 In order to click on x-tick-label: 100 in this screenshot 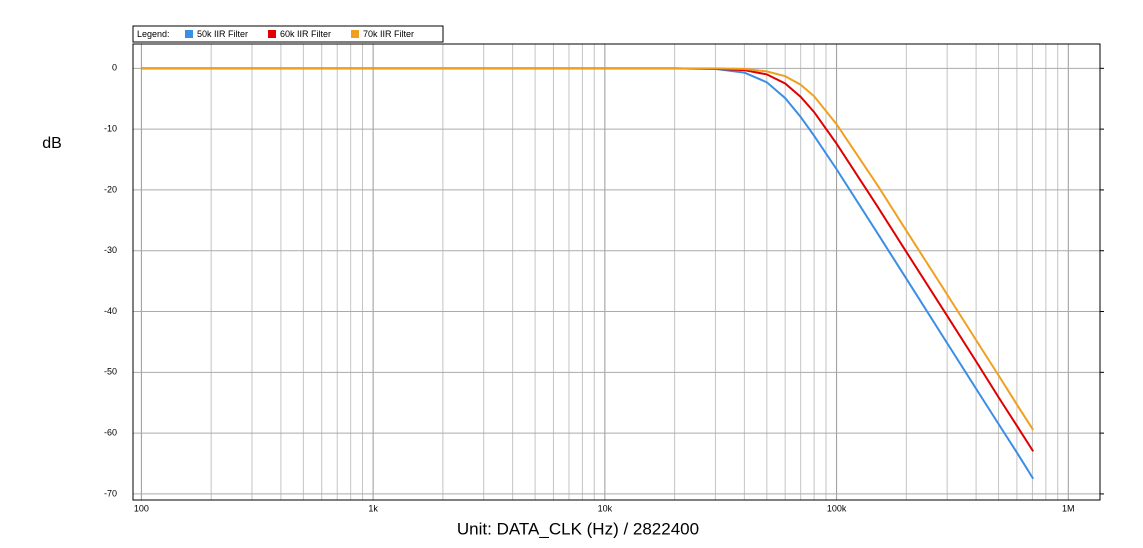, I will do `click(141, 508)`.